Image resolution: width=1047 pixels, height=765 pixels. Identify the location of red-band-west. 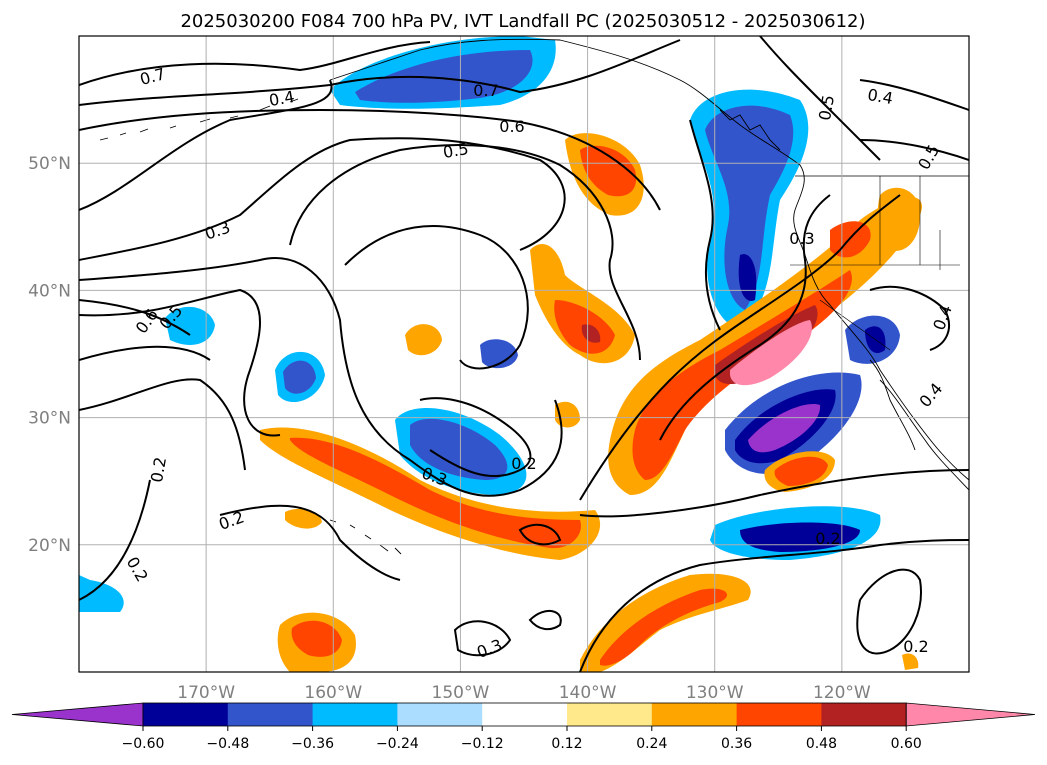
(435, 493).